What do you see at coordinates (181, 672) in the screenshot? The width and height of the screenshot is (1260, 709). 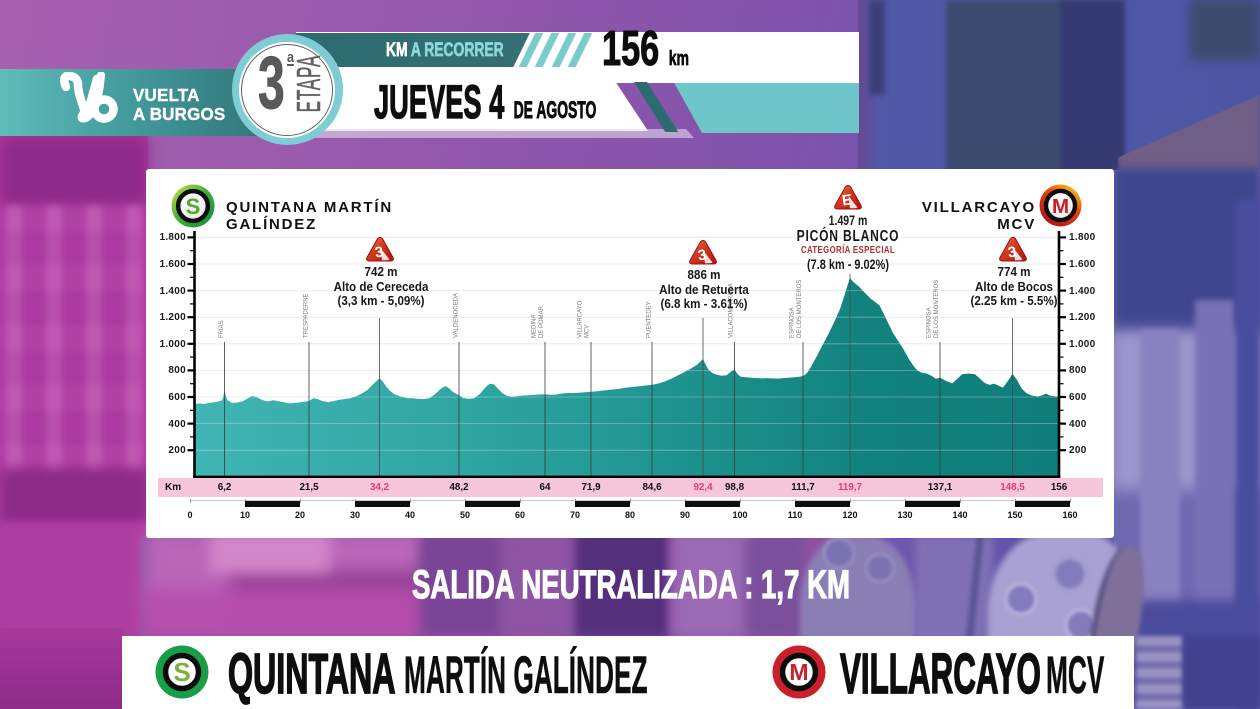 I see `svg-text: S` at bounding box center [181, 672].